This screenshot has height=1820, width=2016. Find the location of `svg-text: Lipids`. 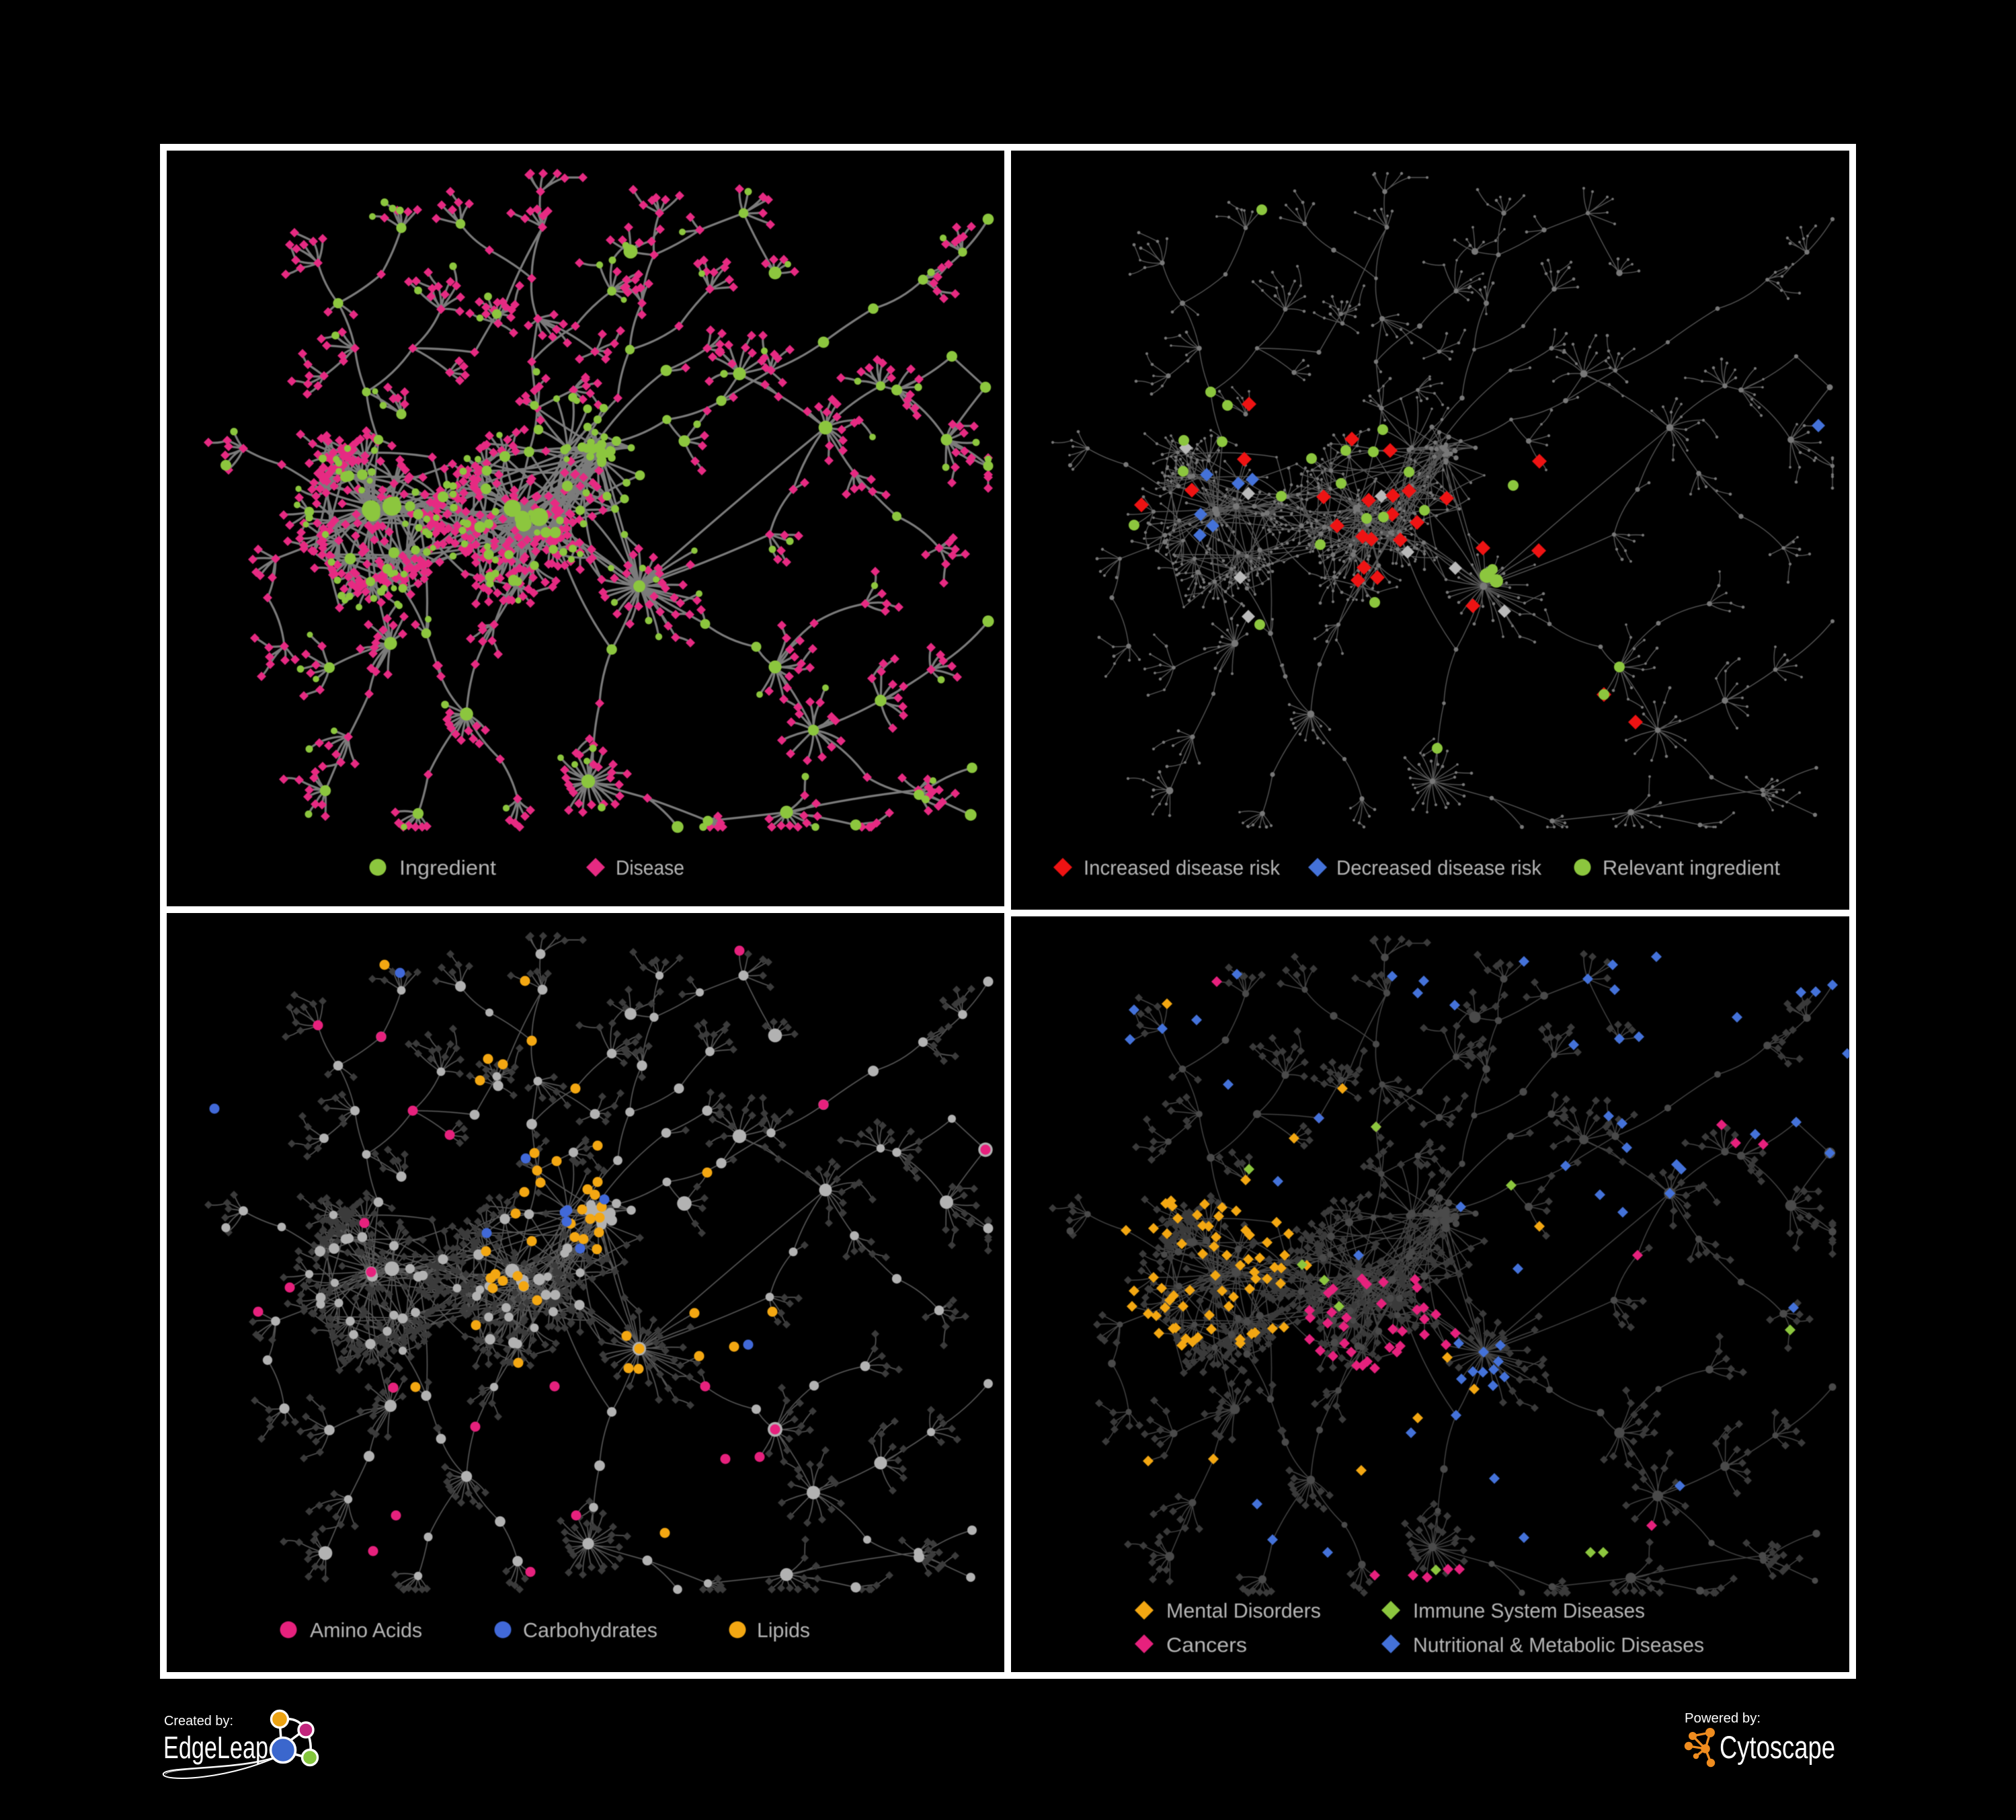

svg-text: Lipids is located at coordinates (783, 1630).